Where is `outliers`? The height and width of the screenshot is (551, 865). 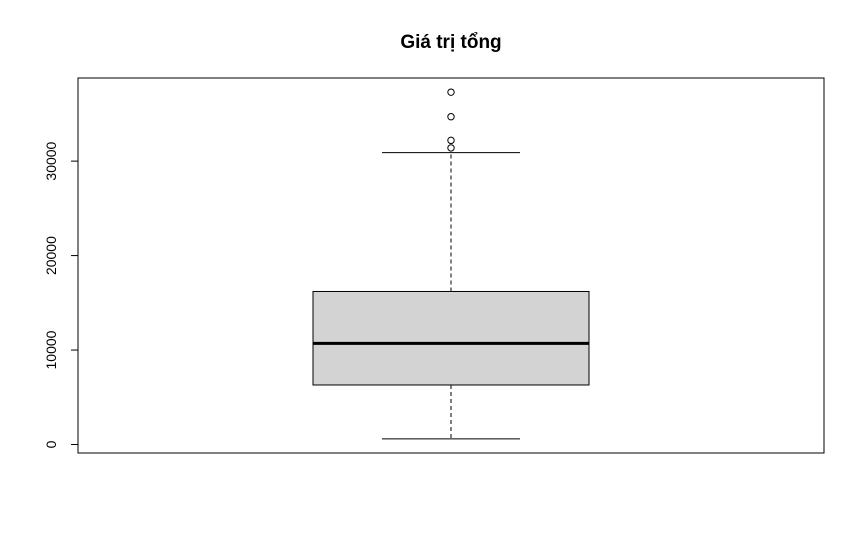 outliers is located at coordinates (451, 120).